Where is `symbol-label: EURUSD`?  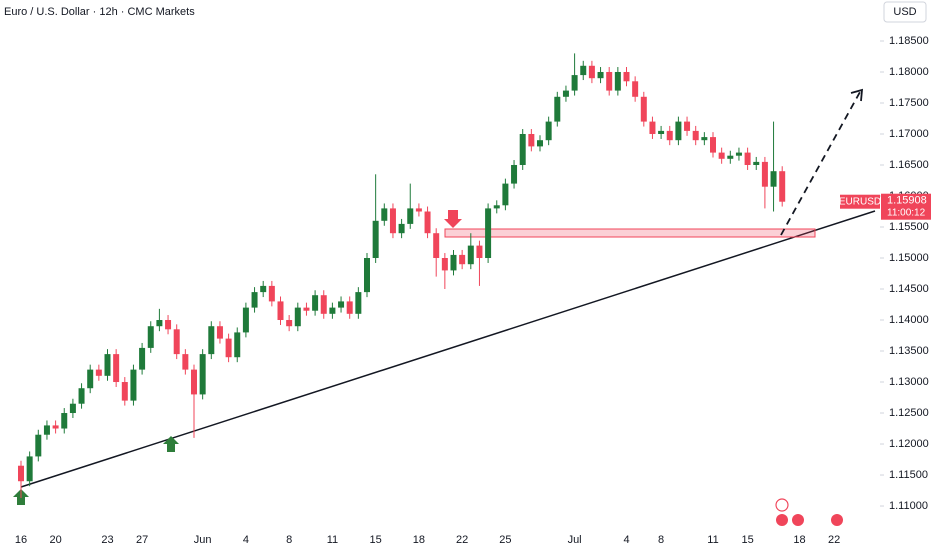
symbol-label: EURUSD is located at coordinates (860, 201).